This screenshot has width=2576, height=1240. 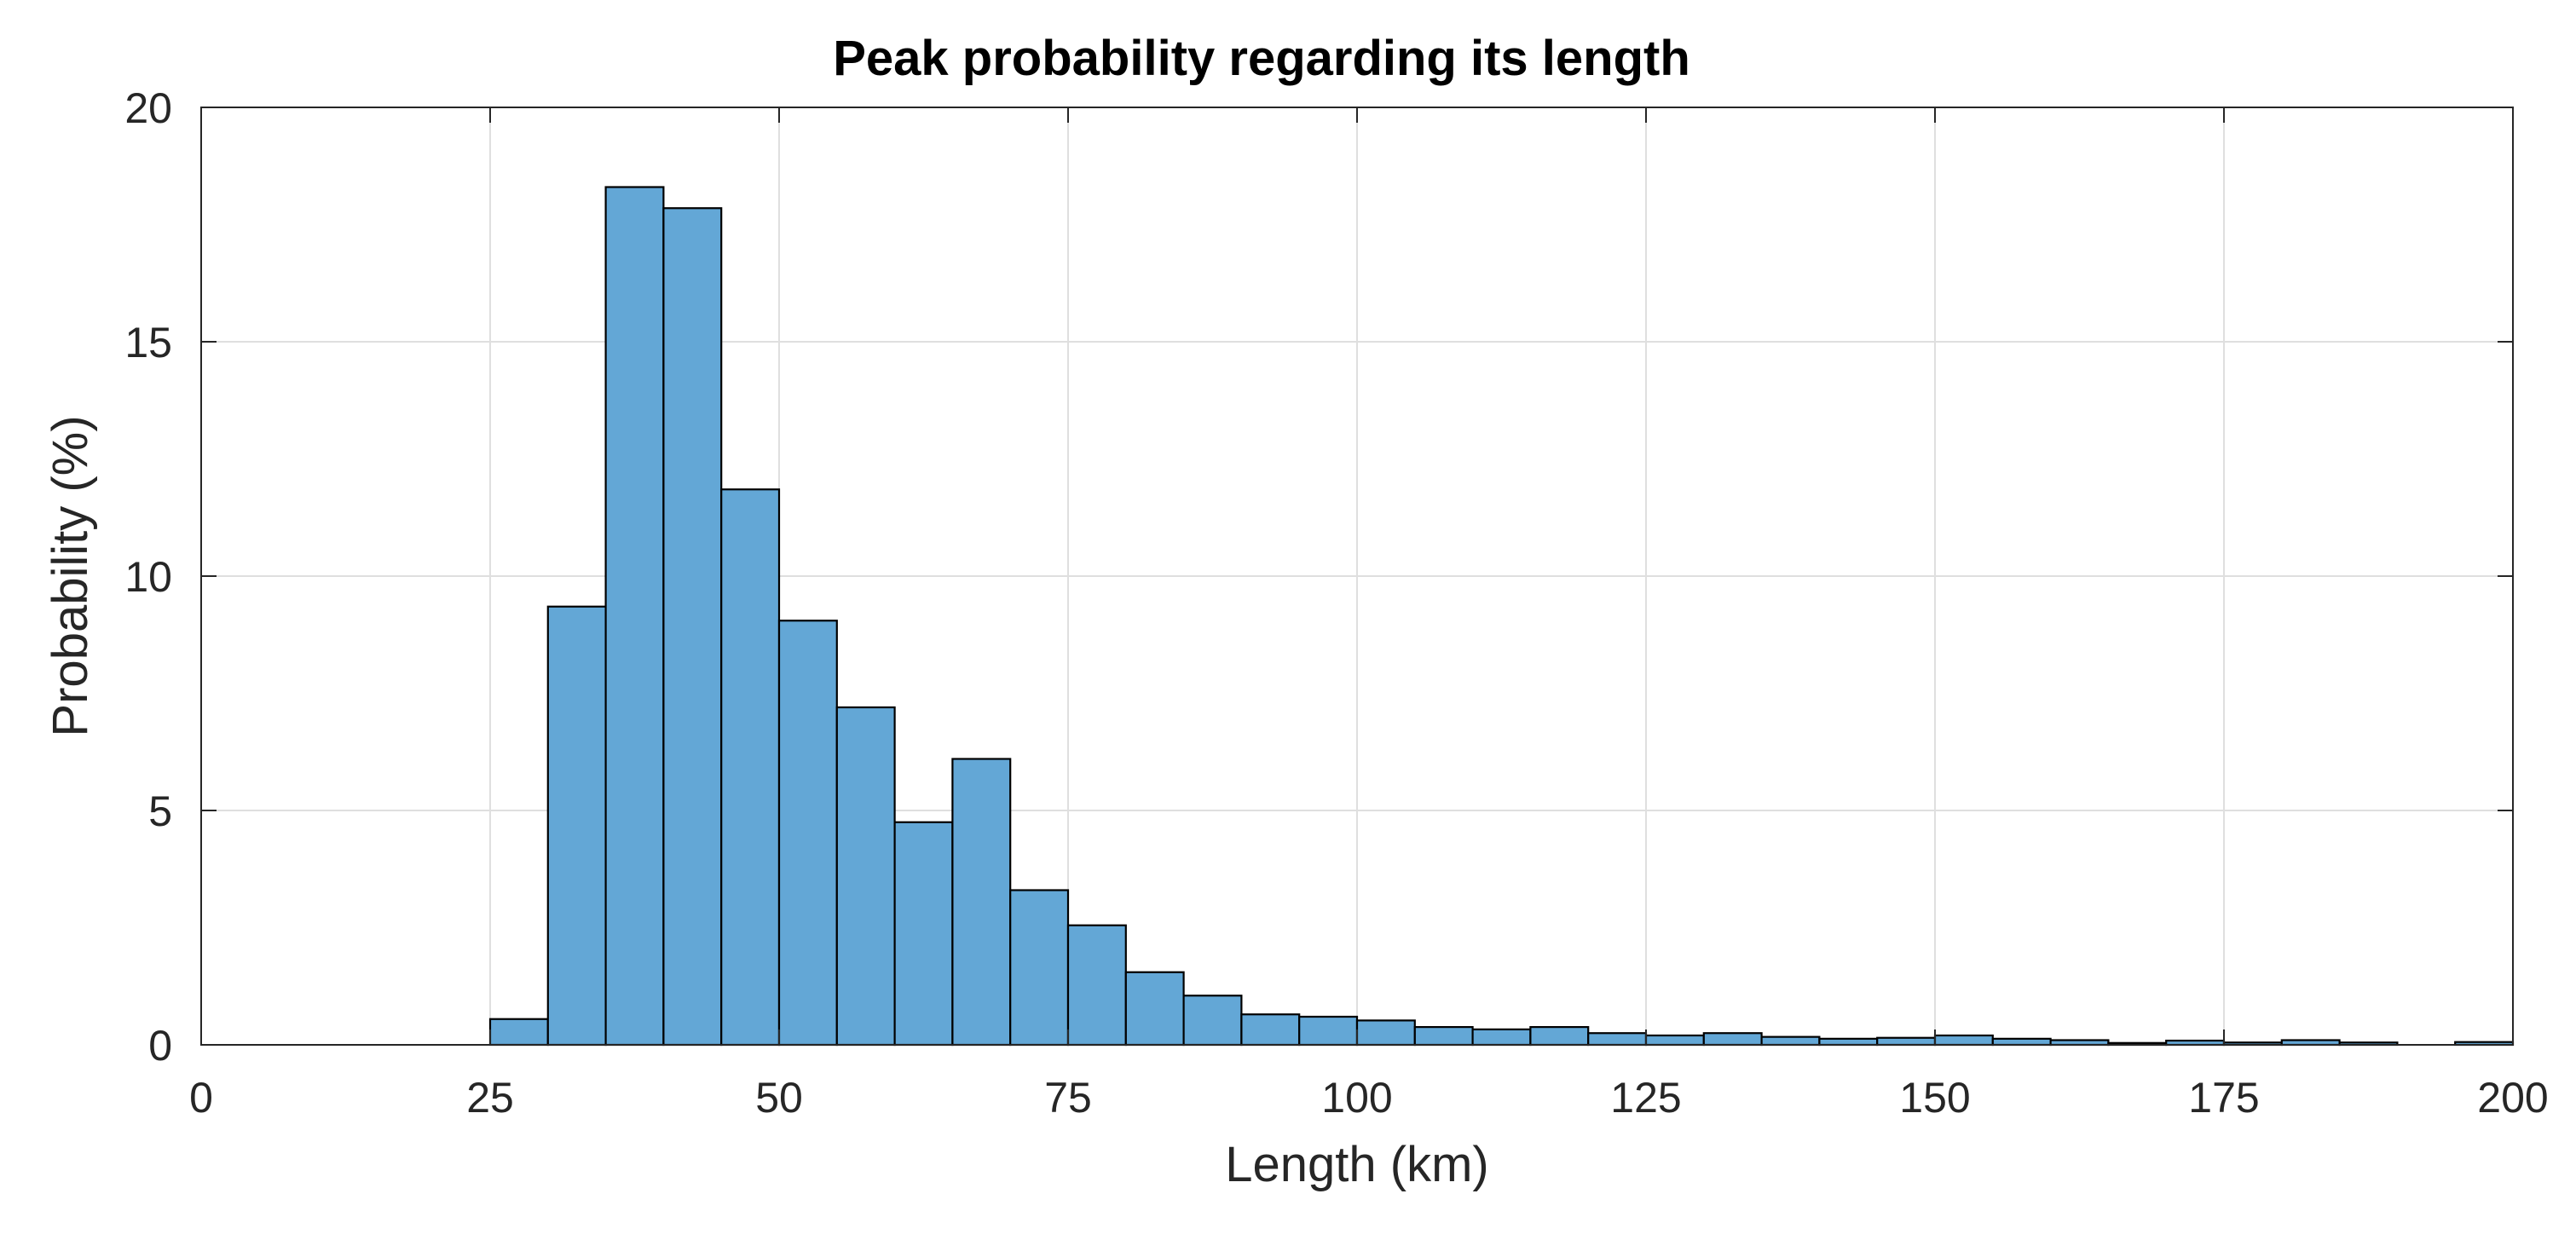 What do you see at coordinates (160, 1046) in the screenshot?
I see `y-tick-label: 0` at bounding box center [160, 1046].